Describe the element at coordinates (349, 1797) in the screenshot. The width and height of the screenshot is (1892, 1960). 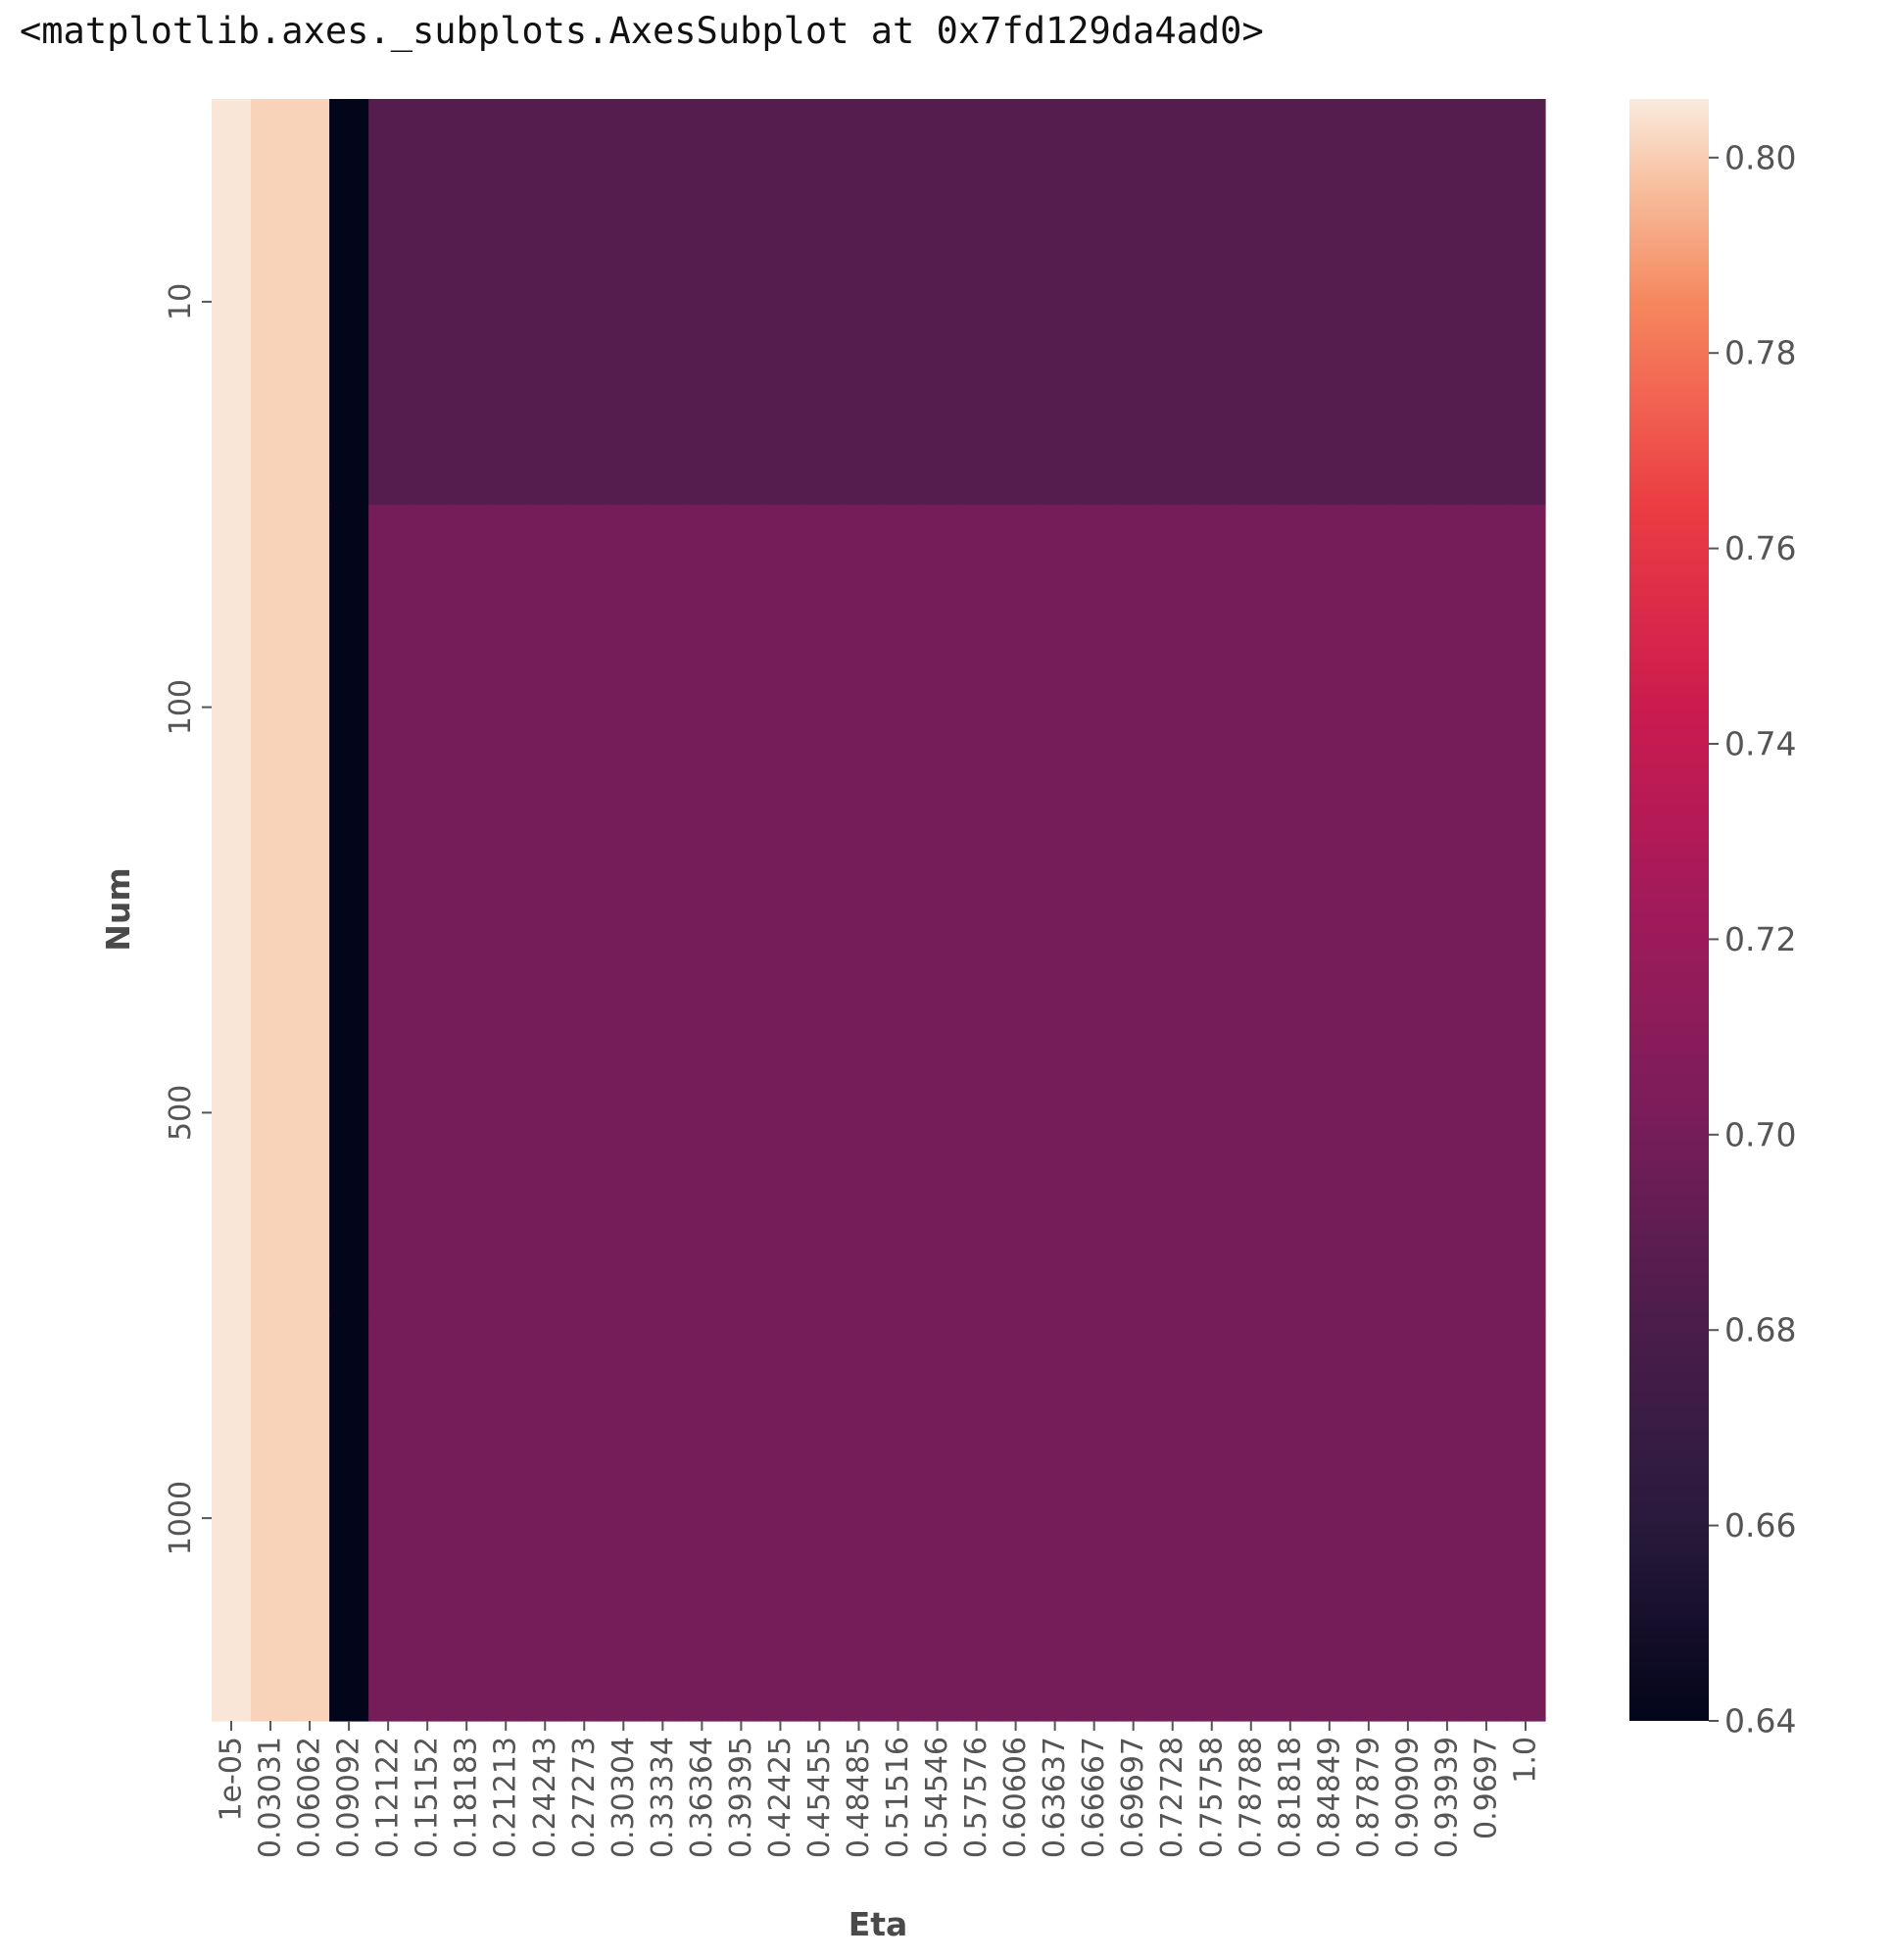
I see `x-tick-label: 0.09092` at that location.